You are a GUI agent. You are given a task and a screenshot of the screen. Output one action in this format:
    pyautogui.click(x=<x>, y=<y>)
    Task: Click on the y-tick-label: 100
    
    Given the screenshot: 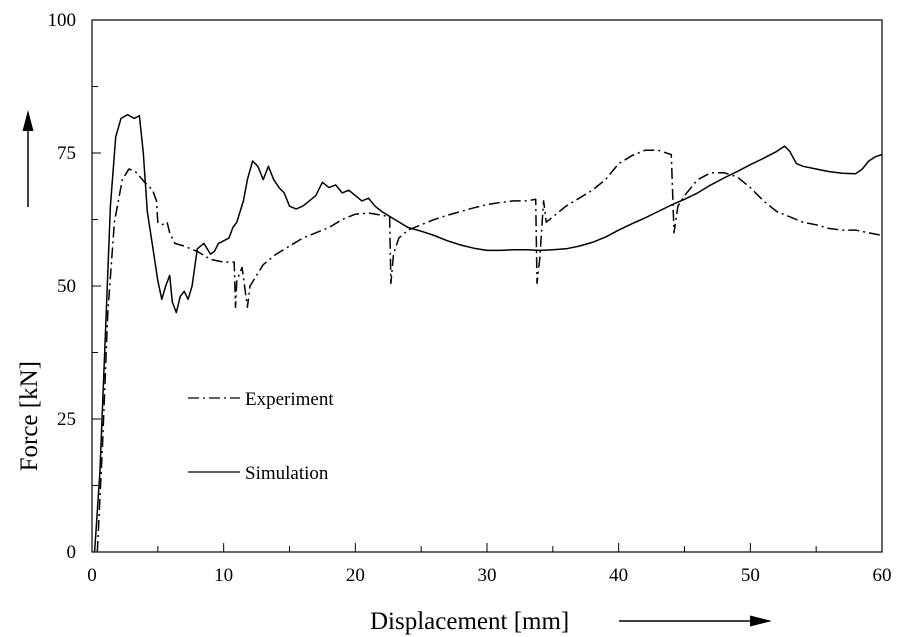 What is the action you would take?
    pyautogui.click(x=62, y=20)
    